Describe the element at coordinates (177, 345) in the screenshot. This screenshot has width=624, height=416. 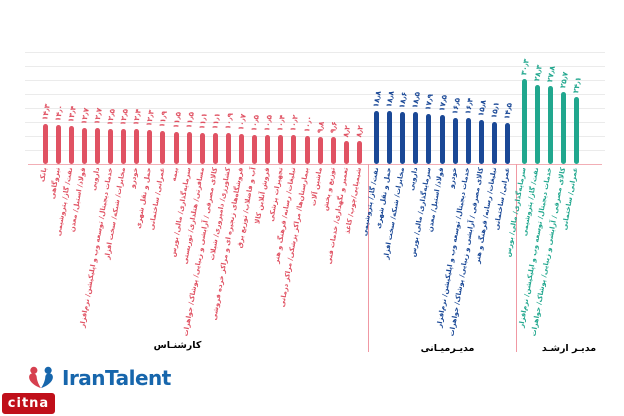
I see `group-label-expert: کارشنـاس` at that location.